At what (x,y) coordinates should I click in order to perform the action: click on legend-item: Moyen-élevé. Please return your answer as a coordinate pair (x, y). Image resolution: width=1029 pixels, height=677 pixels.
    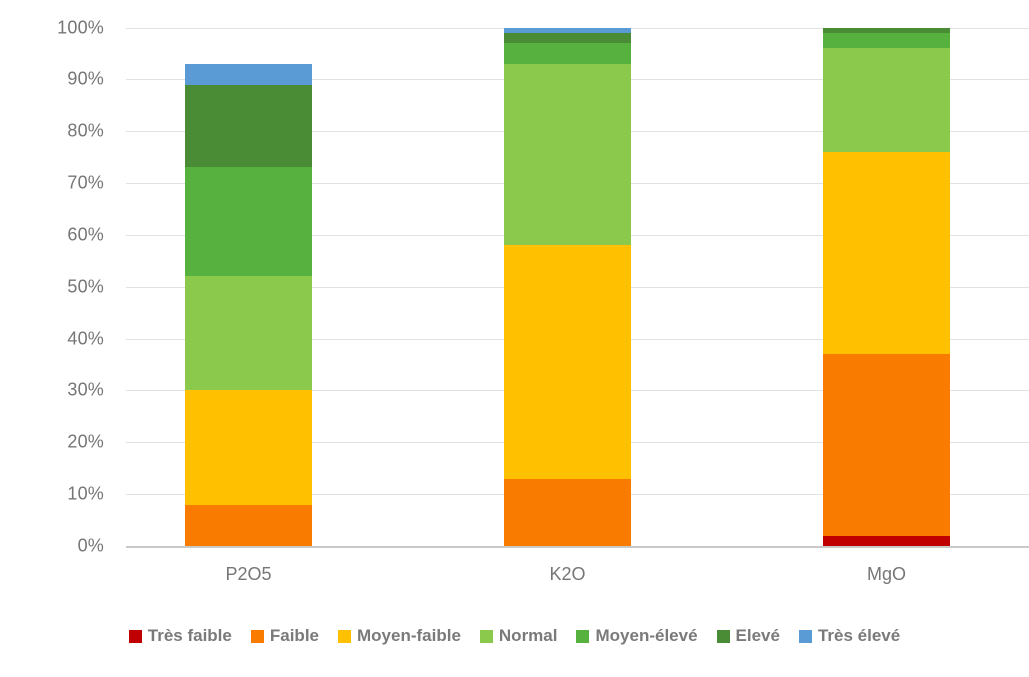
    Looking at the image, I should click on (637, 636).